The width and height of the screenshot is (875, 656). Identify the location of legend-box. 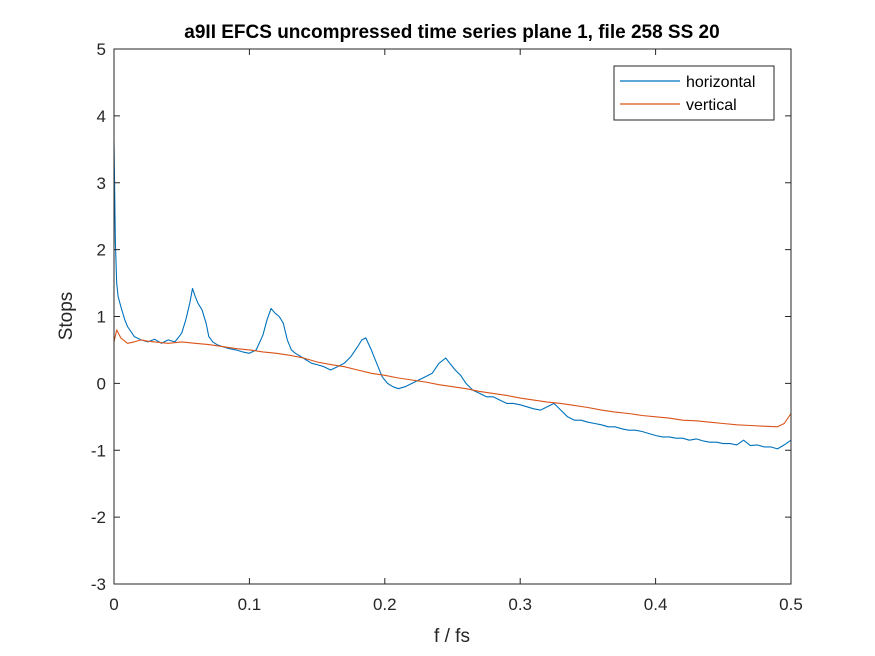
(694, 93).